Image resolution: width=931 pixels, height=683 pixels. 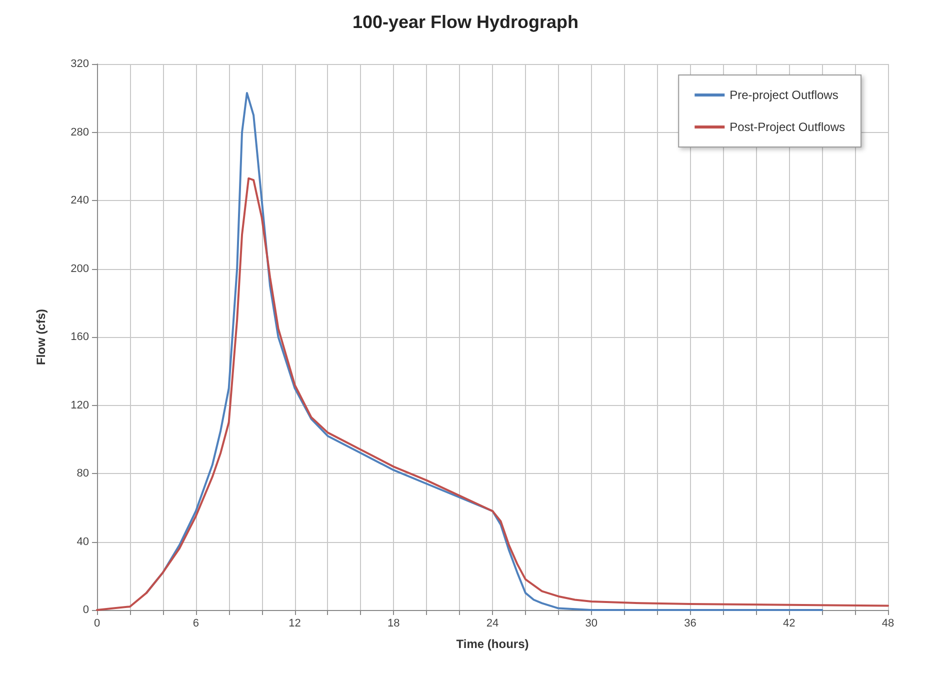 I want to click on x-axis-title: Time (hours), so click(x=492, y=644).